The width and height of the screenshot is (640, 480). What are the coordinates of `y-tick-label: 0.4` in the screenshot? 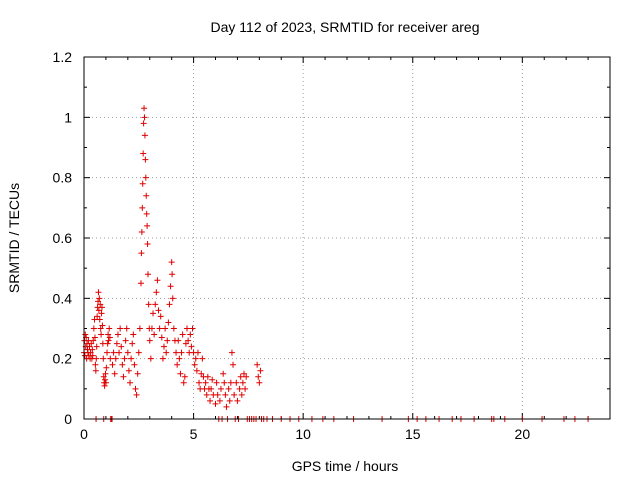 It's located at (63, 298).